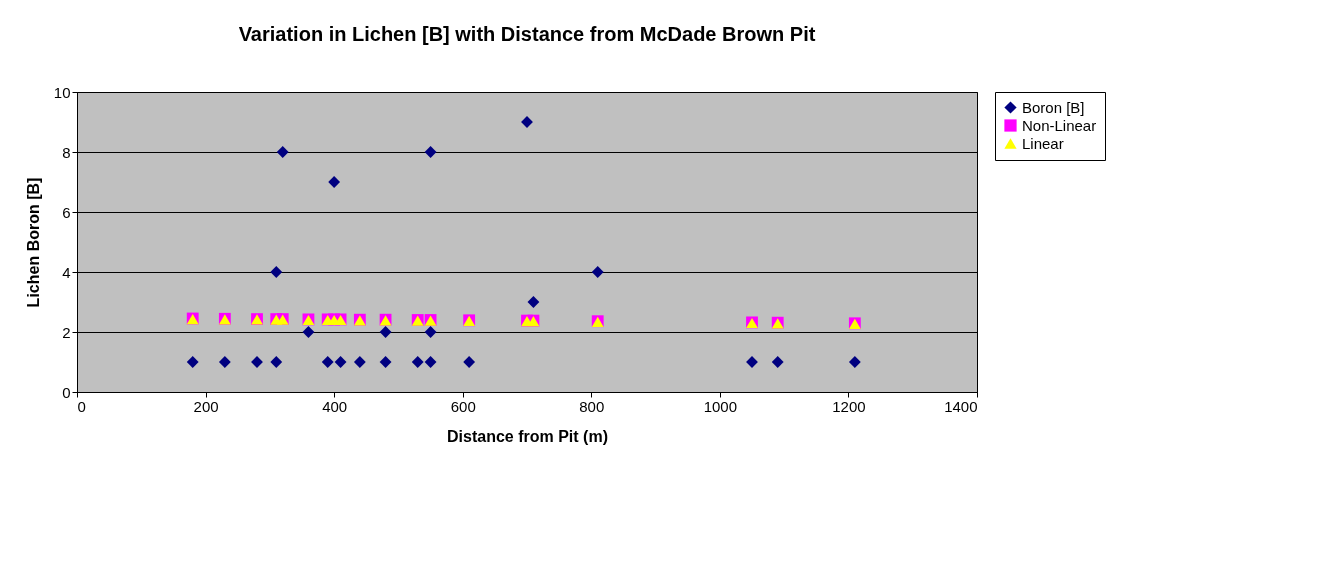 Image resolution: width=1322 pixels, height=586 pixels. What do you see at coordinates (527, 34) in the screenshot?
I see `chart-title: Variation in Lichen [B] with Distance from McDade Brown Pit` at bounding box center [527, 34].